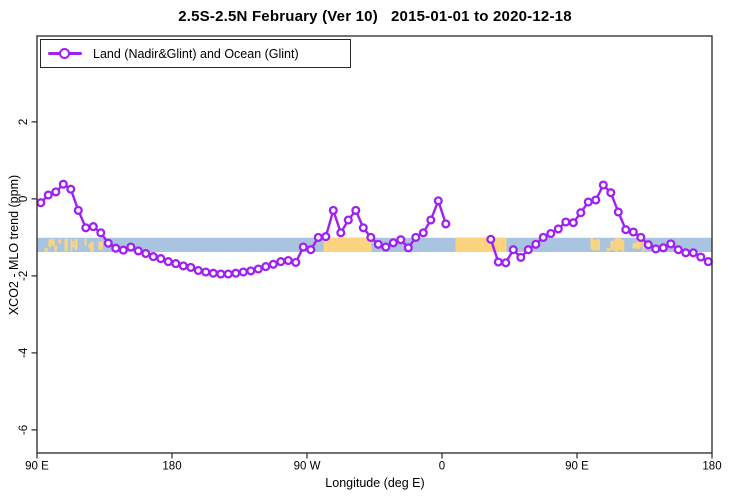 This screenshot has height=500, width=750. What do you see at coordinates (347, 245) in the screenshot?
I see `band-segment-orange` at bounding box center [347, 245].